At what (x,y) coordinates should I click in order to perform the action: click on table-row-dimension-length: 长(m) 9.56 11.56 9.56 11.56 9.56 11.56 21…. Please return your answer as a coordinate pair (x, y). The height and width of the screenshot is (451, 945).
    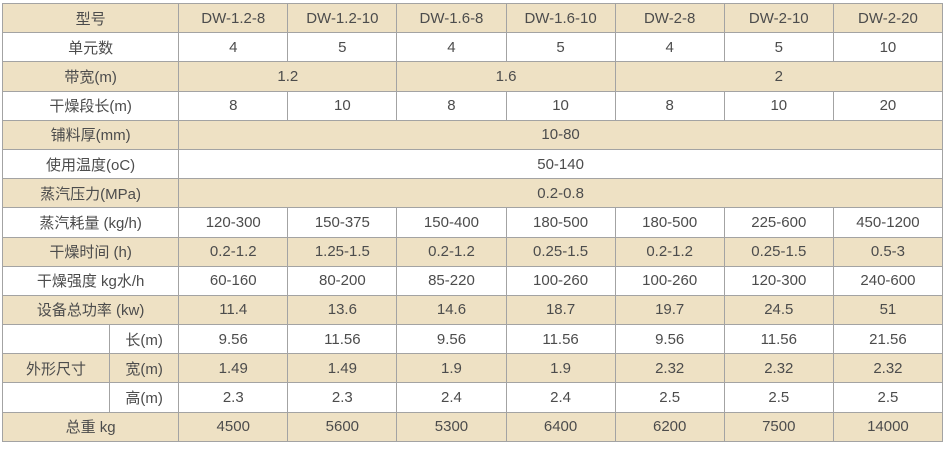
    Looking at the image, I should click on (472, 339).